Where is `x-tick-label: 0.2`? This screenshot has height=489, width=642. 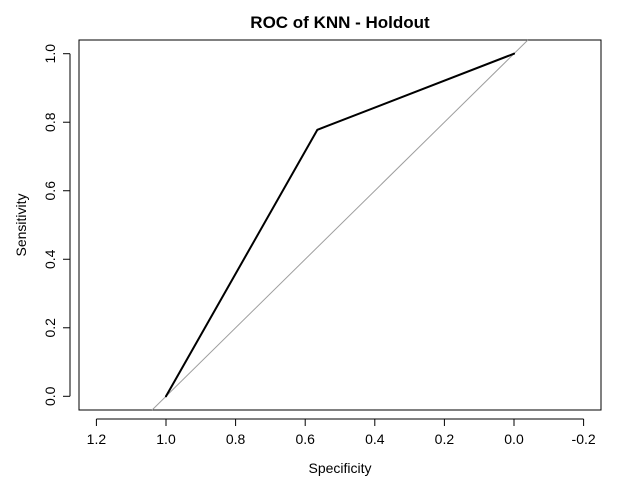 x-tick-label: 0.2 is located at coordinates (445, 439).